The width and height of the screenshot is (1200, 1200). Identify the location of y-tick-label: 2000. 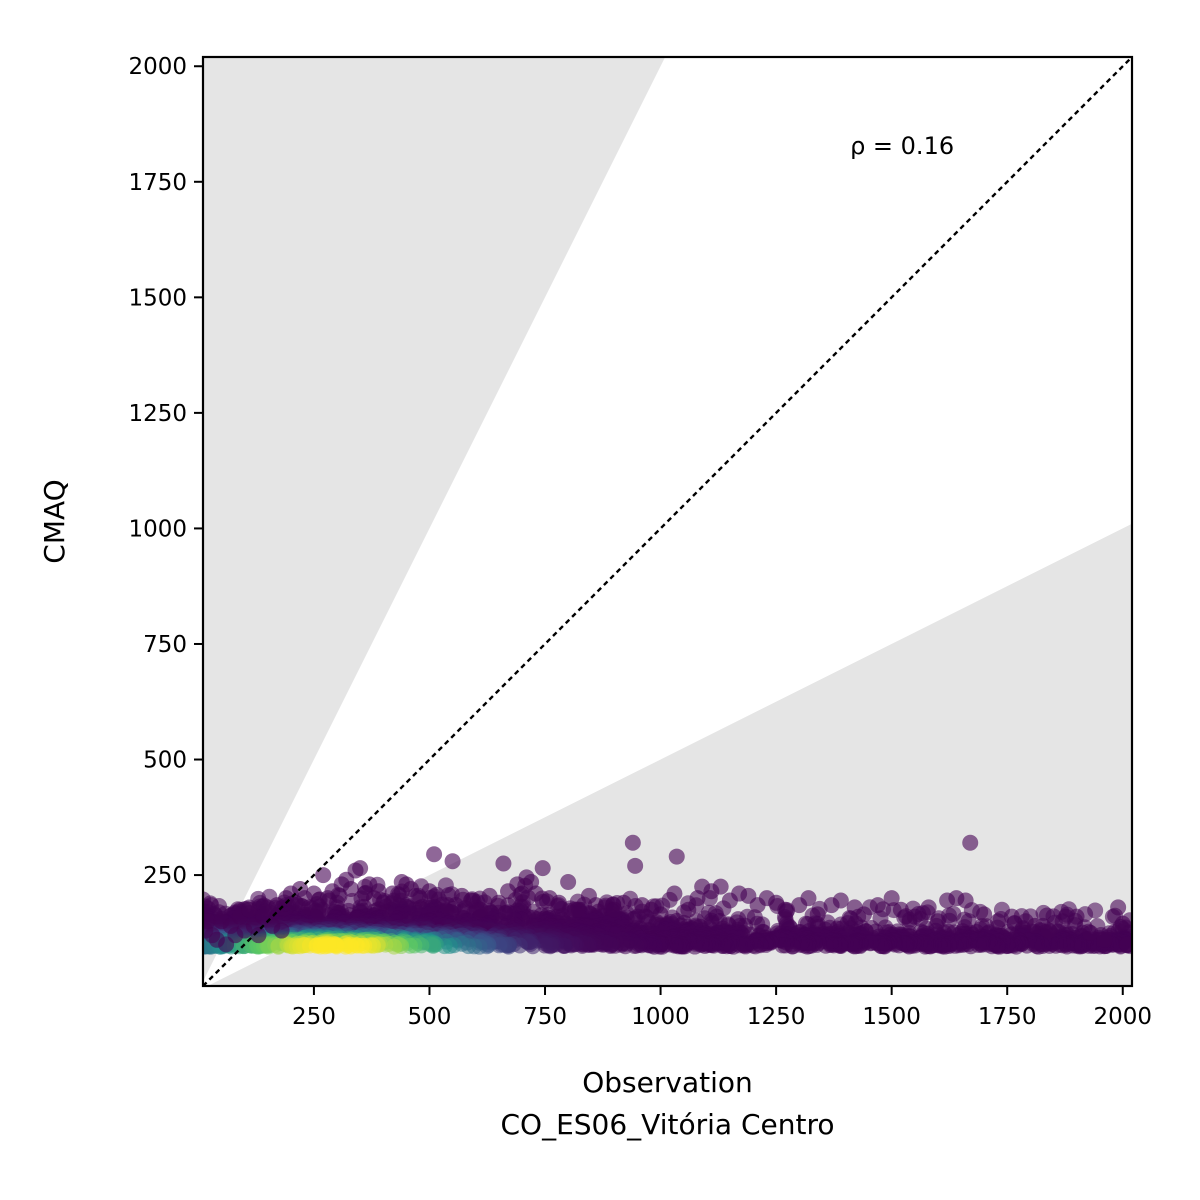
(157, 67).